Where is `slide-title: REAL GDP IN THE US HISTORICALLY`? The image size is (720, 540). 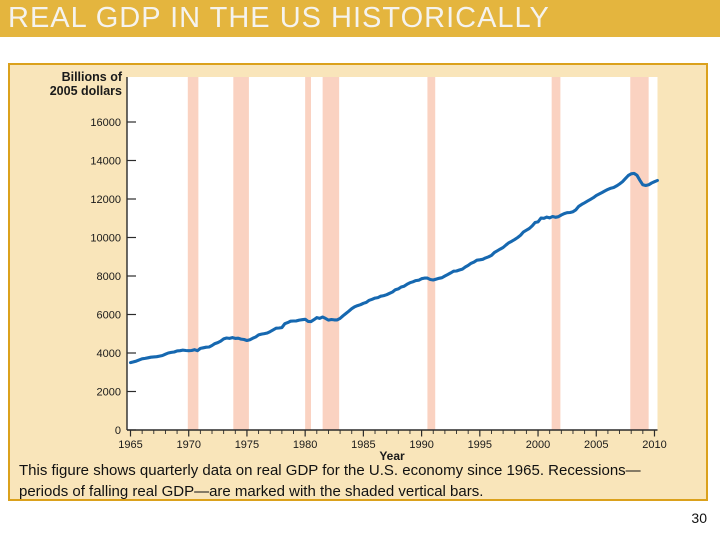 slide-title: REAL GDP IN THE US HISTORICALLY is located at coordinates (279, 18).